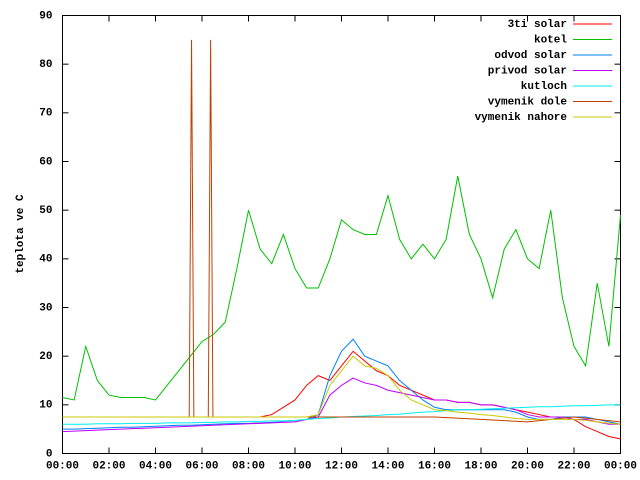  Describe the element at coordinates (528, 102) in the screenshot. I see `legend-label: vymenik dole` at that location.